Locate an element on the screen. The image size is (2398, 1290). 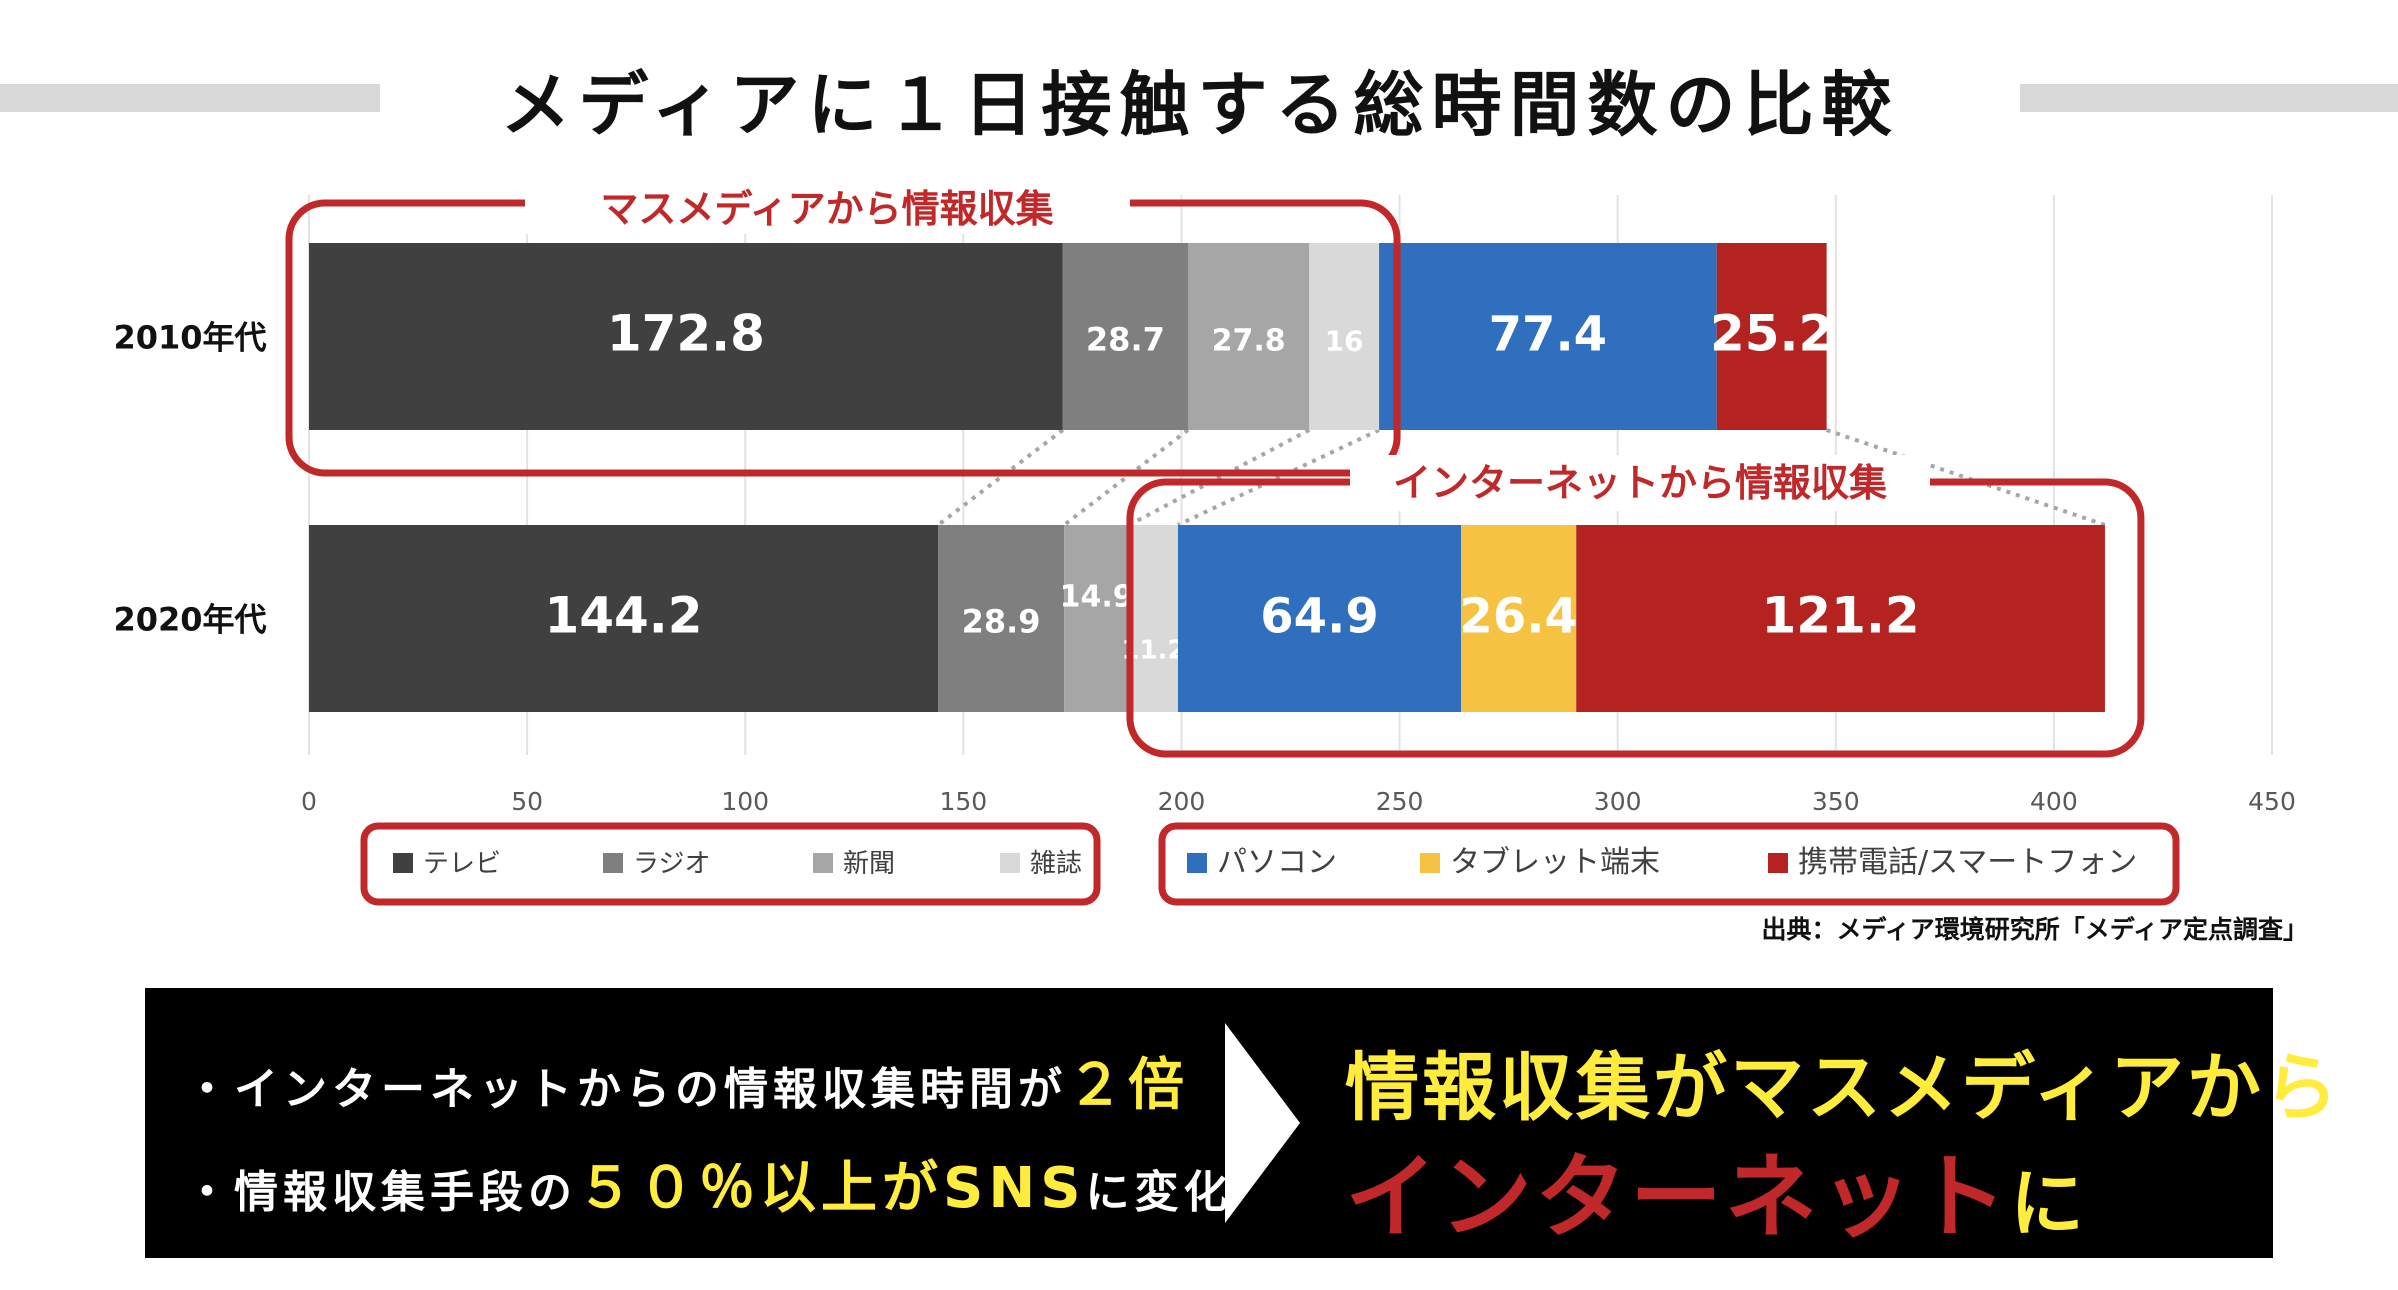
mass-media-frame-label: マスメディアから情報収集 is located at coordinates (826, 209).